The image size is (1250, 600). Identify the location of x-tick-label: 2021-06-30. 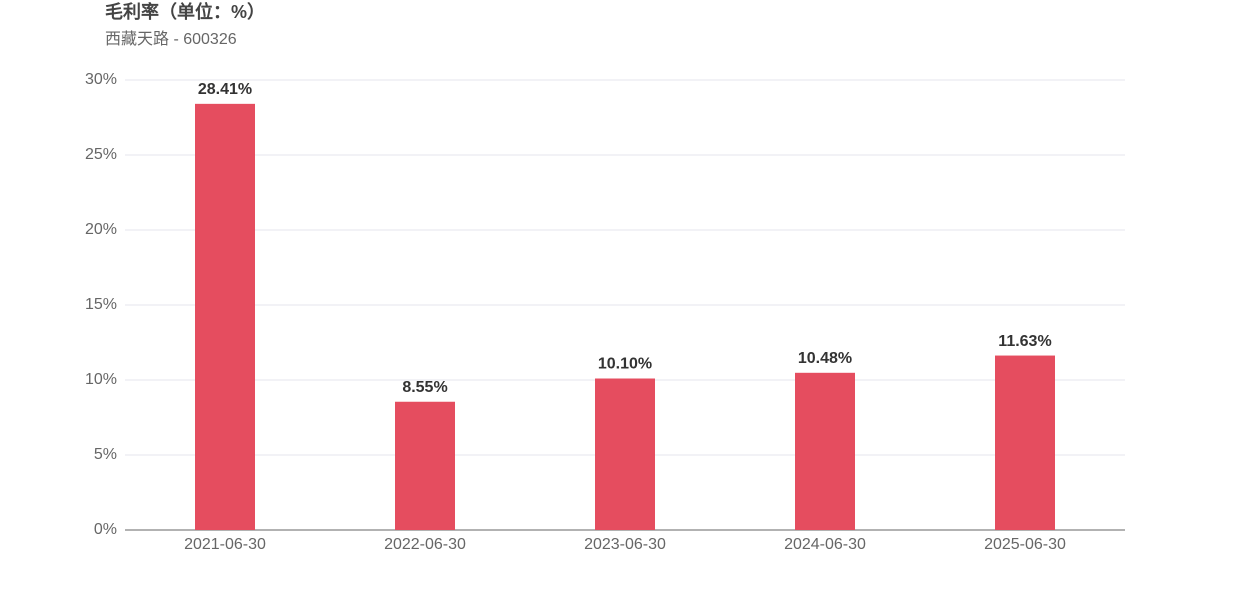
(225, 544).